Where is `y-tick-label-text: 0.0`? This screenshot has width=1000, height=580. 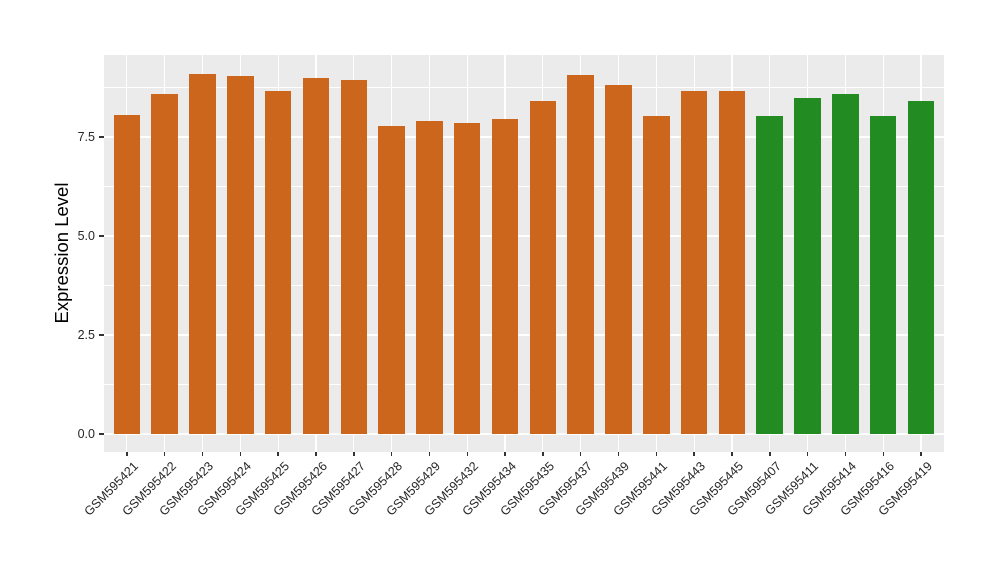 y-tick-label-text: 0.0 is located at coordinates (86, 434).